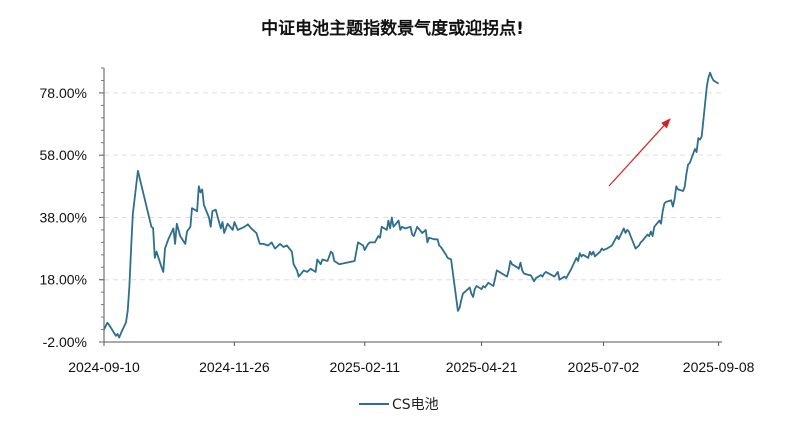  I want to click on red-arrow, so click(639, 152).